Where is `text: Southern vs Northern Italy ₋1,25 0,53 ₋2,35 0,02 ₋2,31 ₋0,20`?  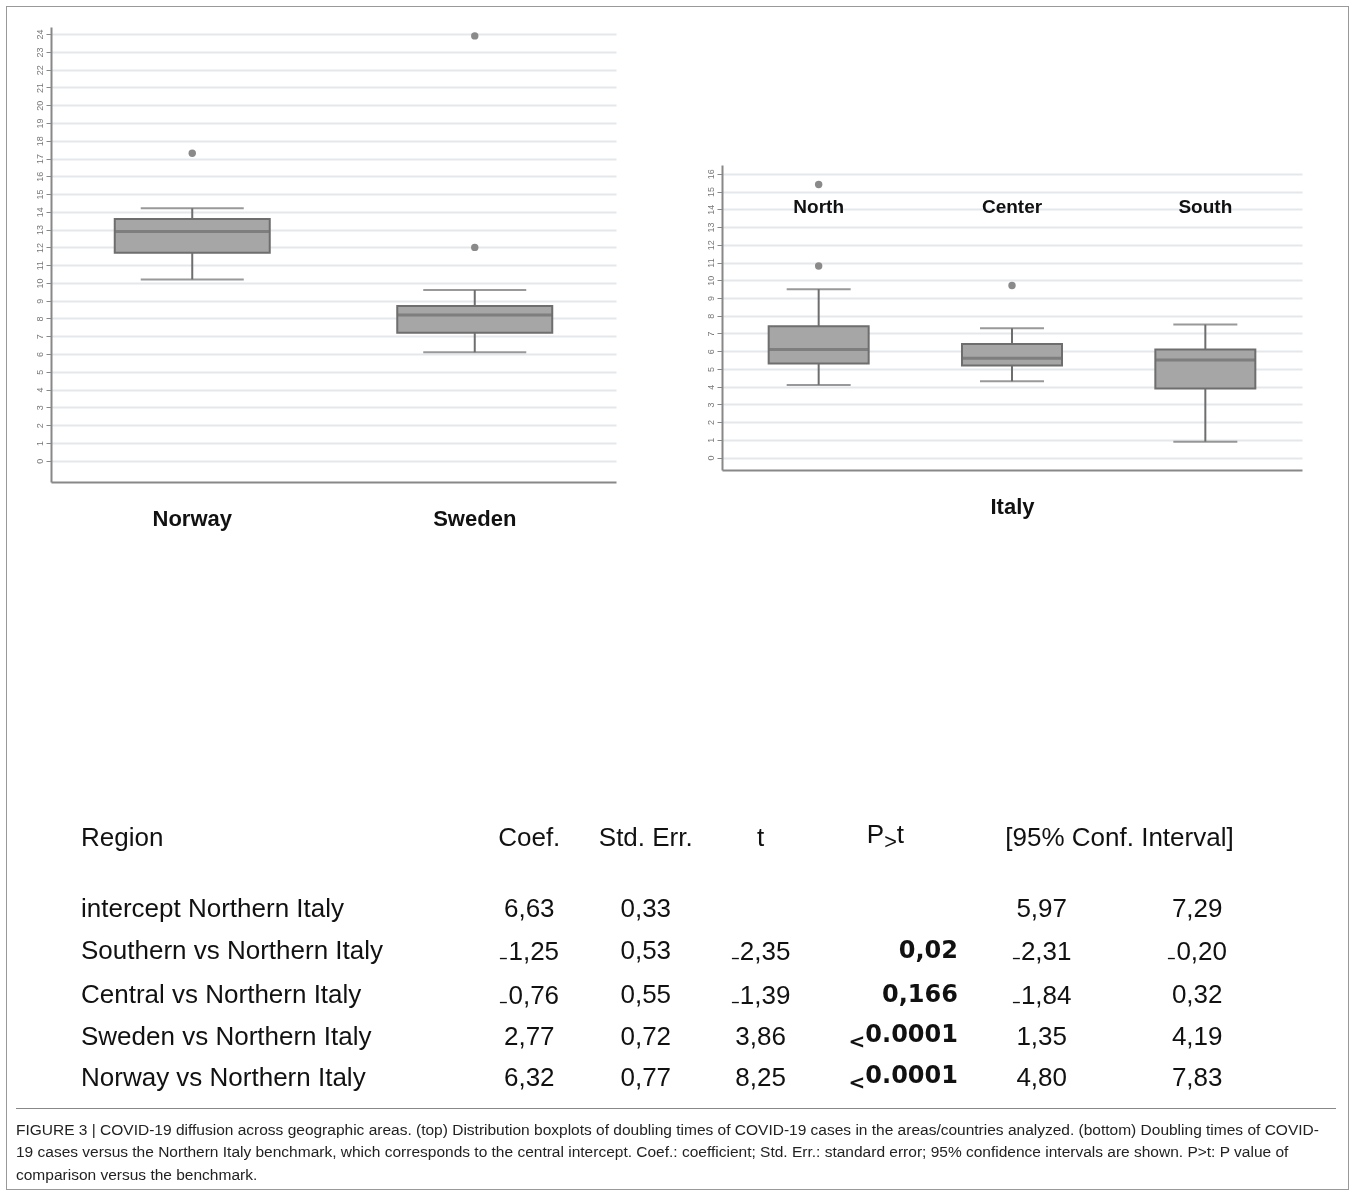 text: Southern vs Northern Italy ₋1,25 0,53 ₋2,35 0,02 ₋2,31 ₋0,20 is located at coordinates (654, 950).